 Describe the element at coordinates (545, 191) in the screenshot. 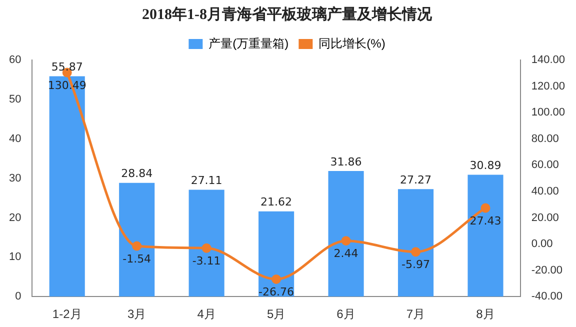

I see `y2-tick-label: 40.00` at that location.